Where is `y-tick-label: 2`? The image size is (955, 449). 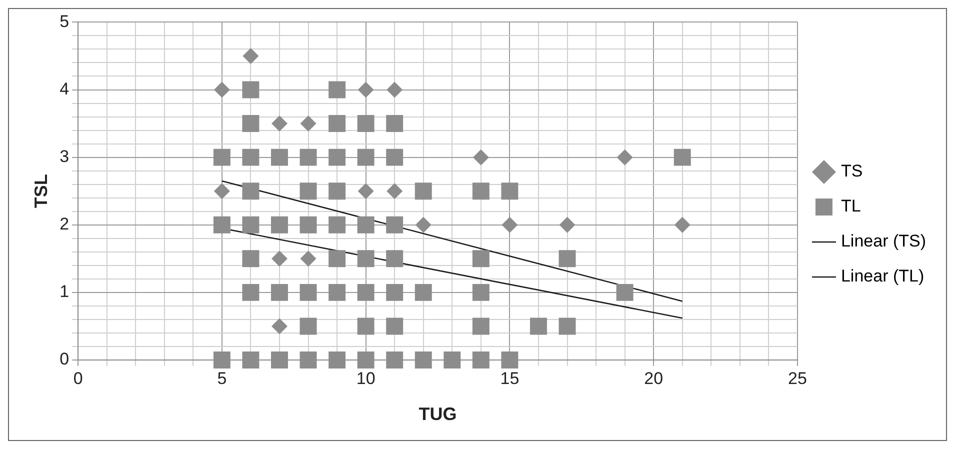 y-tick-label: 2 is located at coordinates (65, 224).